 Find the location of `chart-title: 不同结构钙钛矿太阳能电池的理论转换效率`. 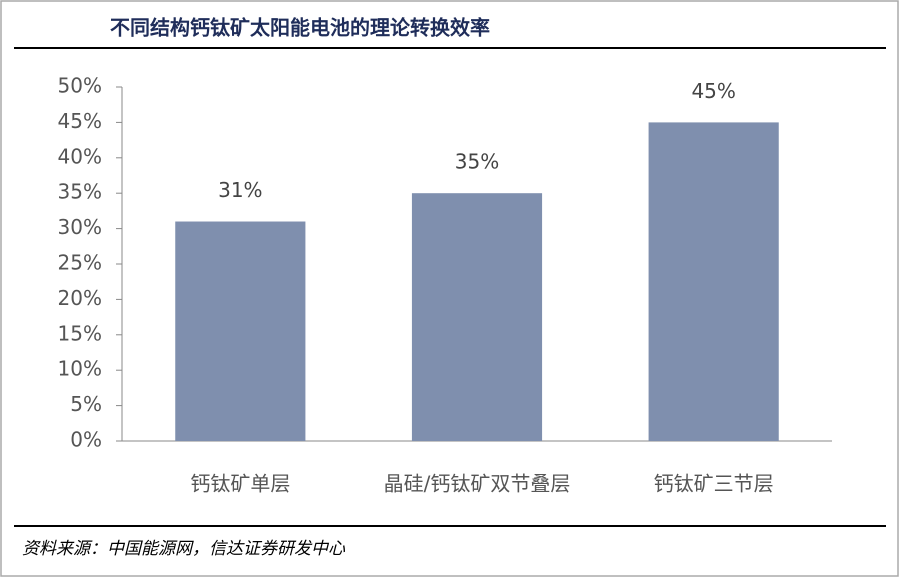

chart-title: 不同结构钙钛矿太阳能电池的理论转换效率 is located at coordinates (300, 28).